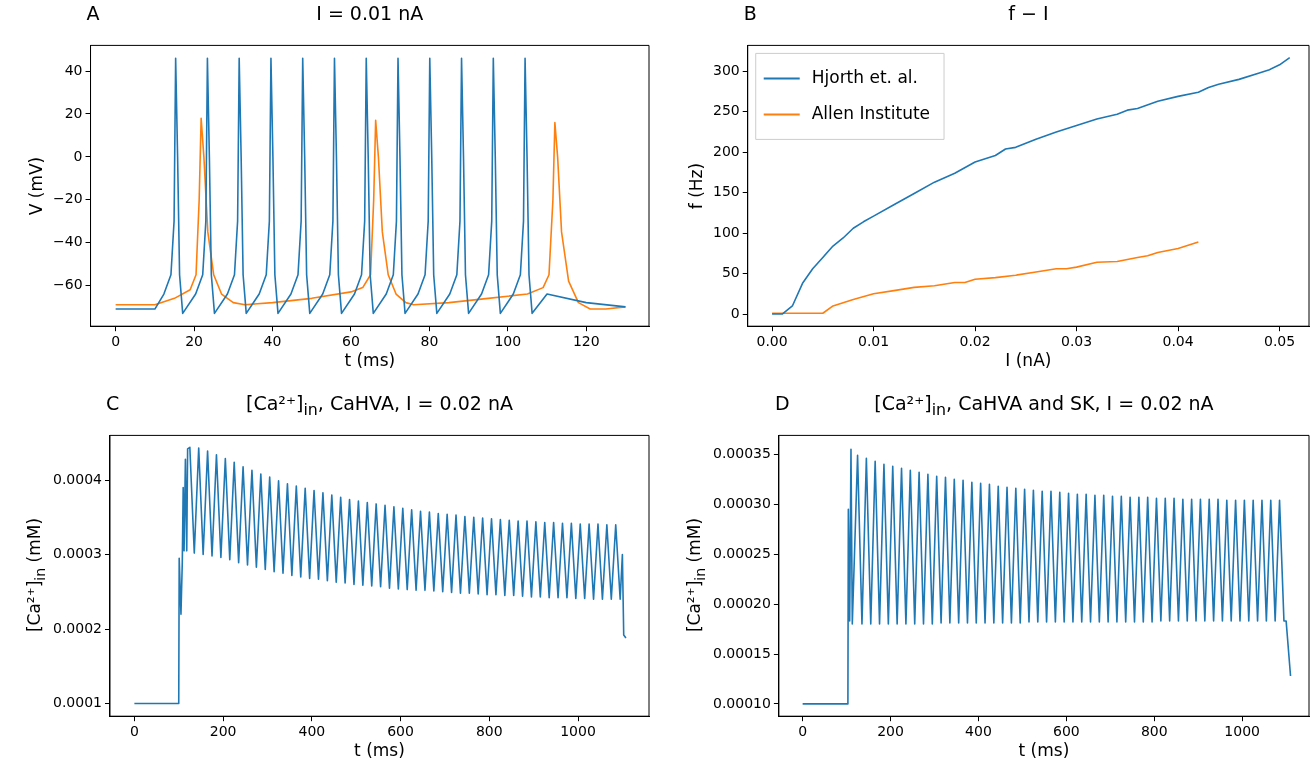  I want to click on x-axis-title: I (nA), so click(1028, 360).